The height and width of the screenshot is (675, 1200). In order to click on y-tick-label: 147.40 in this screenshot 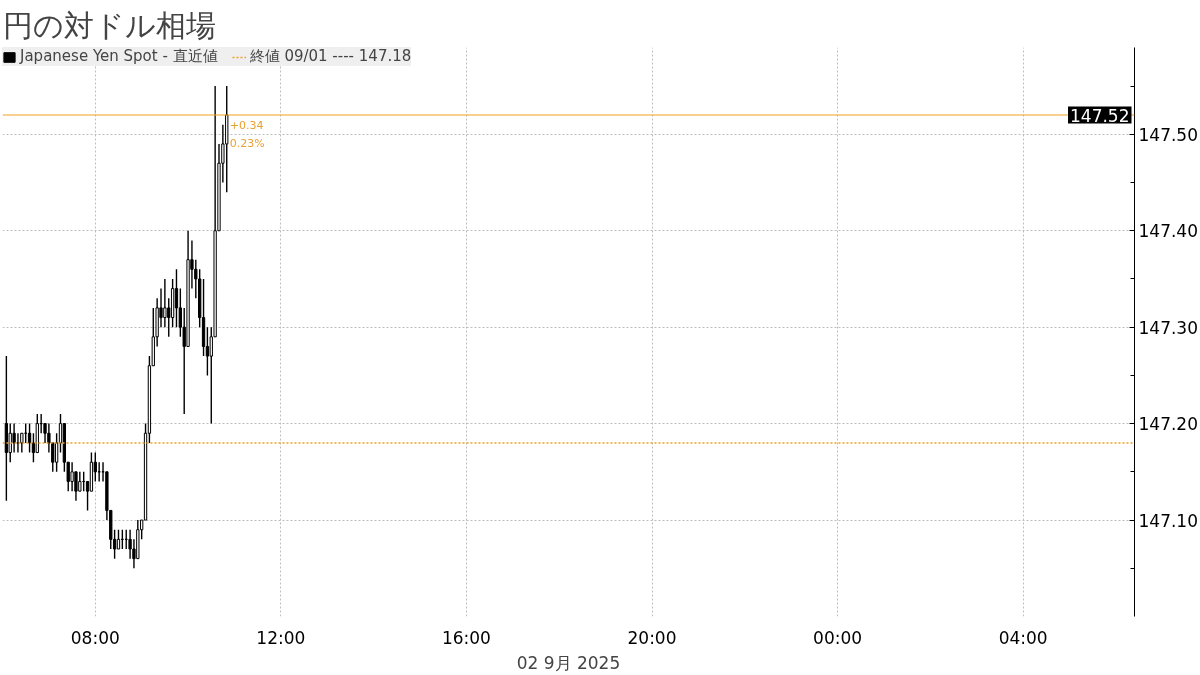, I will do `click(1168, 231)`.